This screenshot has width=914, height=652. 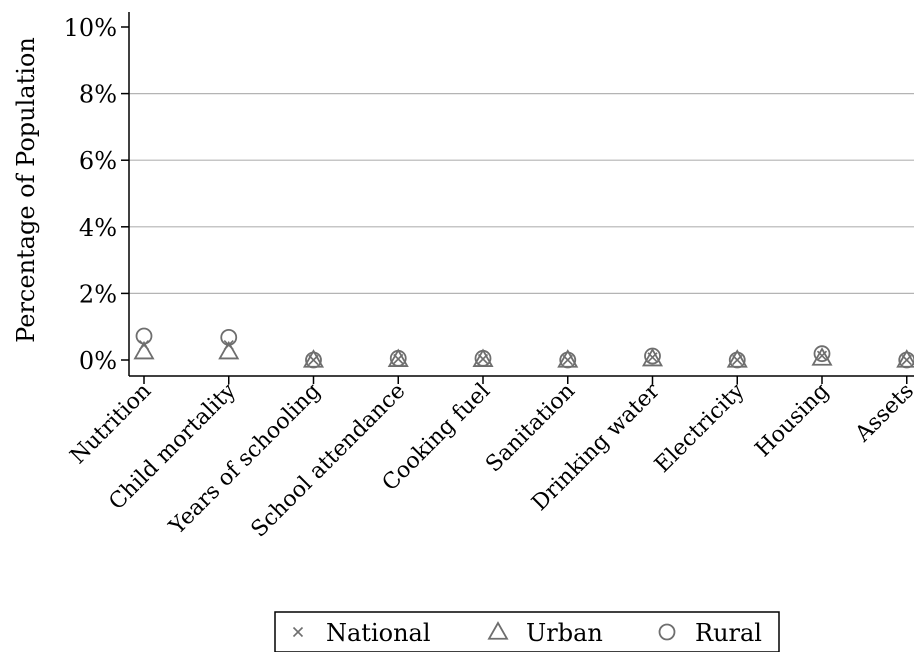 I want to click on legend-rural-label: Rural, so click(x=728, y=633).